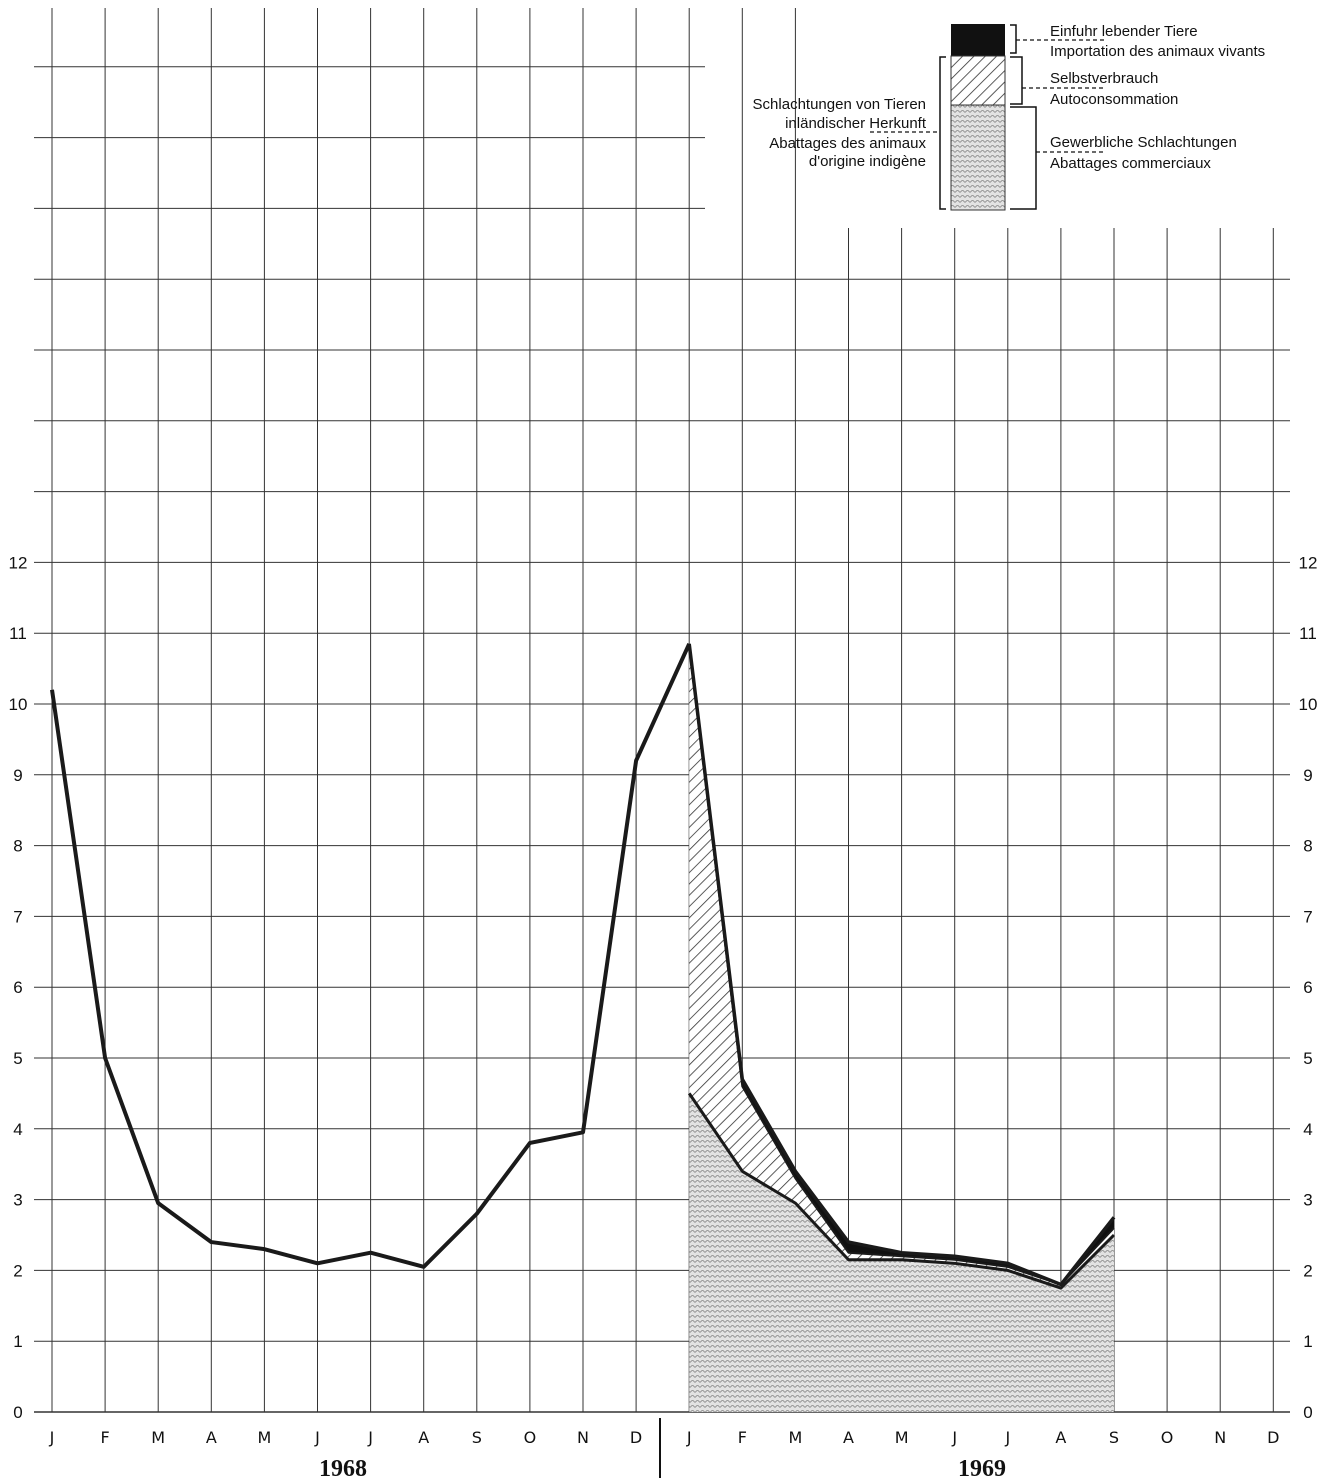  I want to click on y-tick-right: 4, so click(1307, 1129).